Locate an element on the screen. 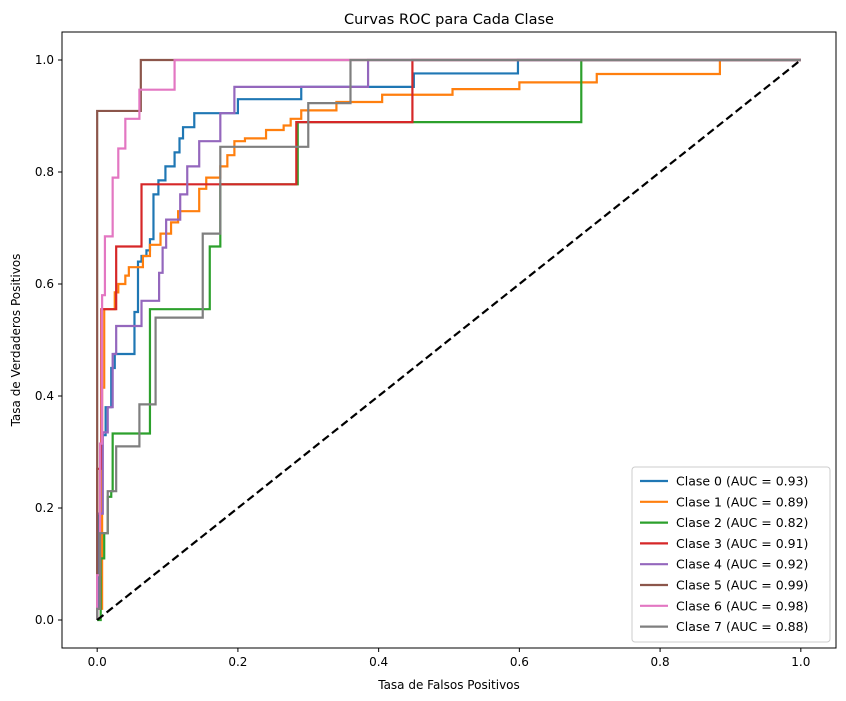 This screenshot has height=701, width=846. y-axis-title: Tasa de Verdaderos Positivos is located at coordinates (16, 341).